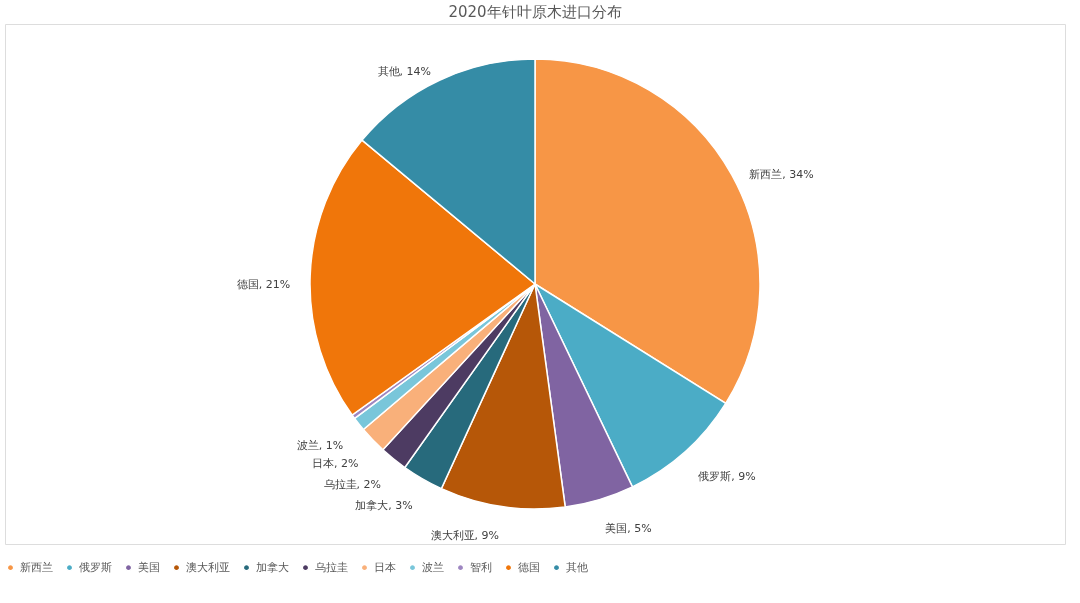  Describe the element at coordinates (331, 567) in the screenshot. I see `legend-label: 乌拉圭` at that location.